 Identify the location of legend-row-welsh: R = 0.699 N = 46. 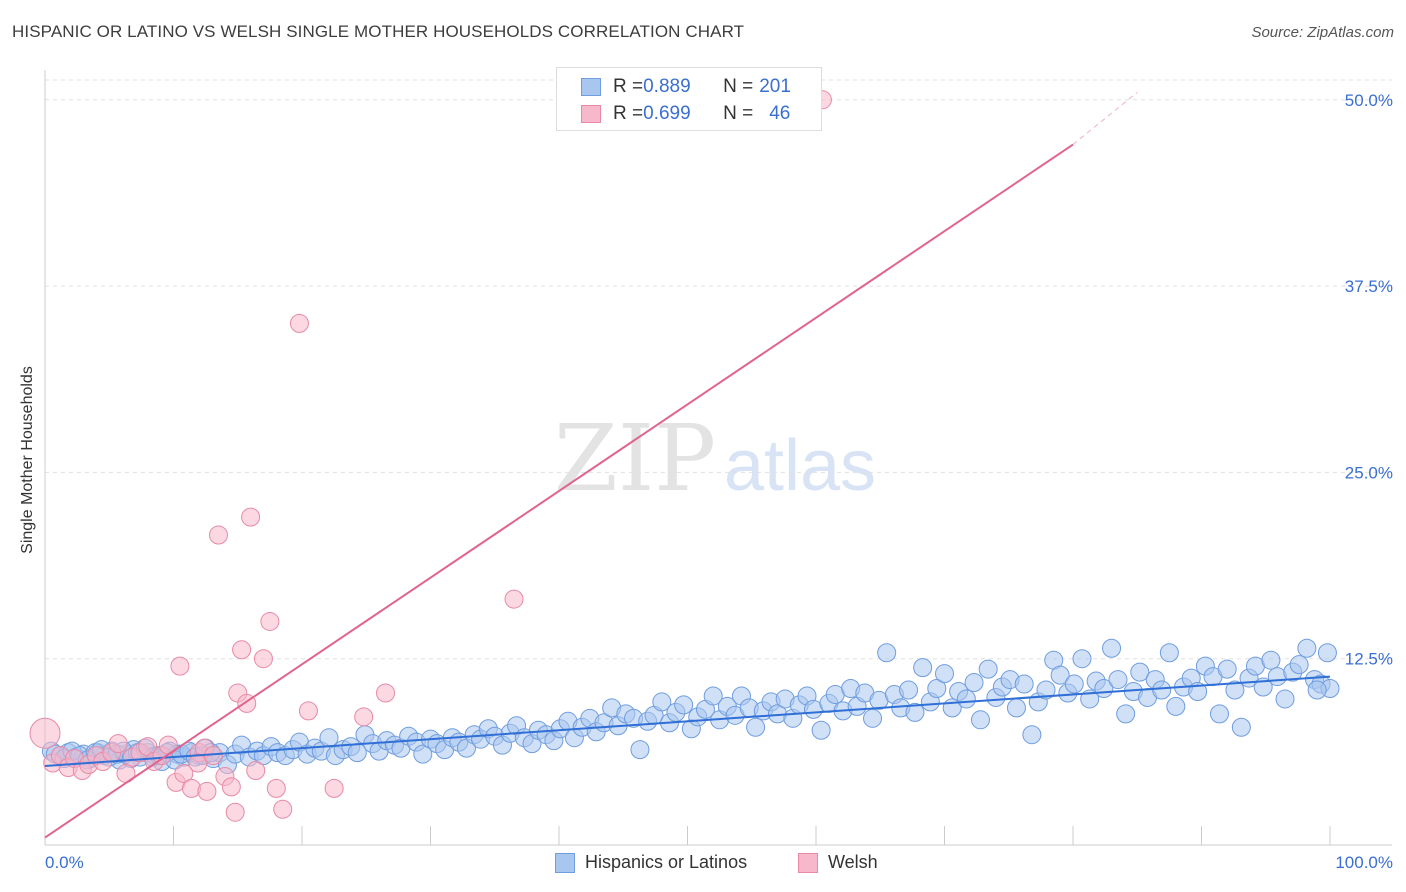
(685, 114).